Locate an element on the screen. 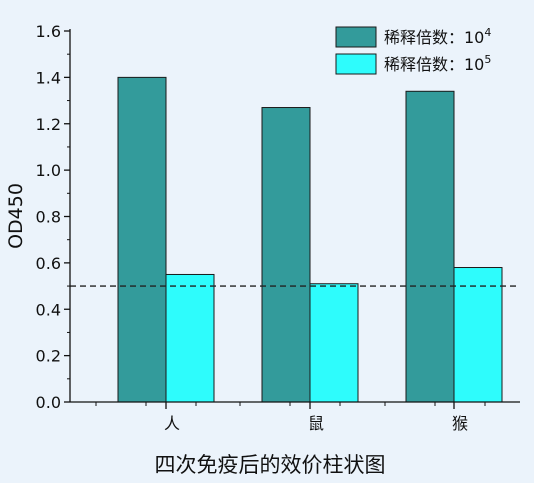  y-tick-label: 0.8 is located at coordinates (48, 217).